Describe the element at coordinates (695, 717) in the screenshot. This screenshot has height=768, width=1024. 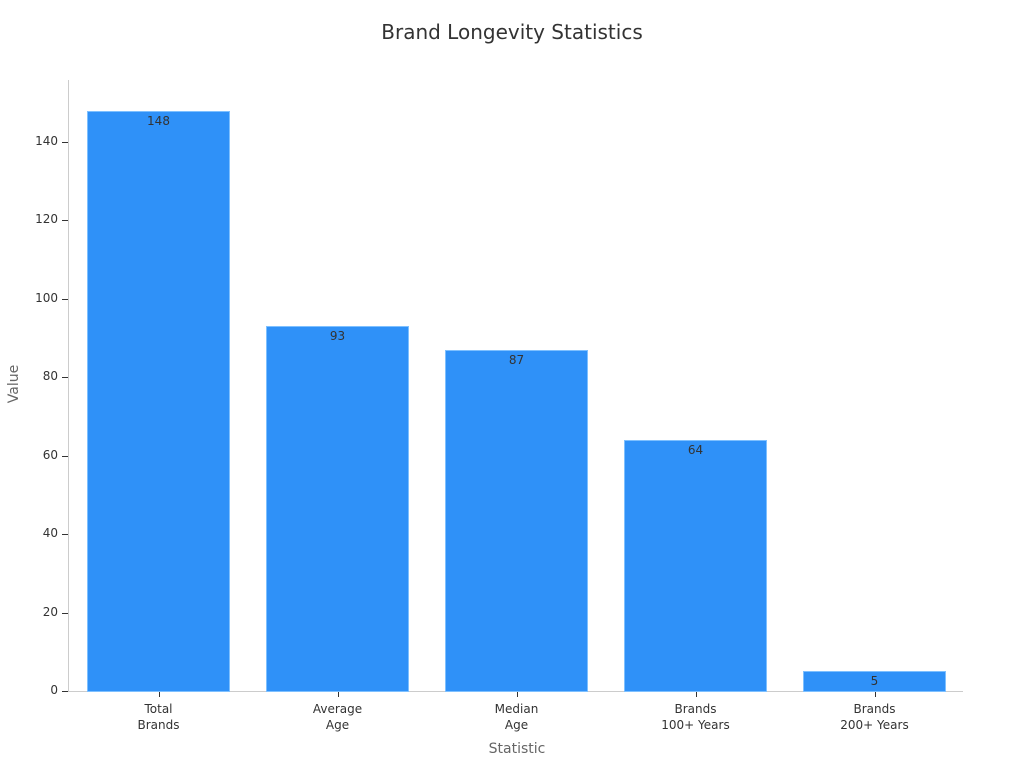
I see `x-tick-label: Brands 100+ Years` at that location.